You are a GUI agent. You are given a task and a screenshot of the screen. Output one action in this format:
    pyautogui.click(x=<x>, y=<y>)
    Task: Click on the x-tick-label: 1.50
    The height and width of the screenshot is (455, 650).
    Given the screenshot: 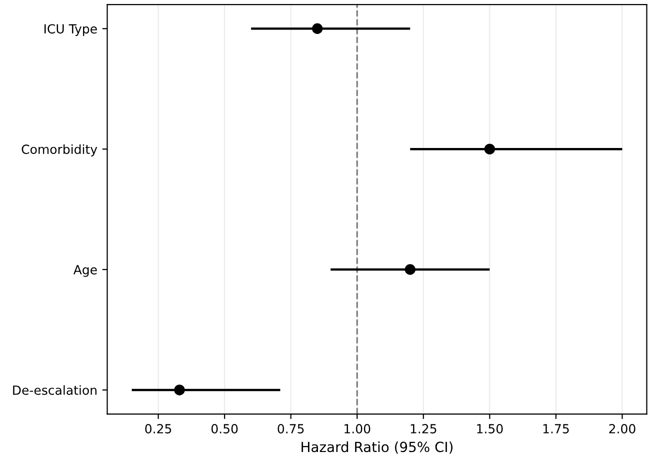 What is the action you would take?
    pyautogui.click(x=490, y=429)
    